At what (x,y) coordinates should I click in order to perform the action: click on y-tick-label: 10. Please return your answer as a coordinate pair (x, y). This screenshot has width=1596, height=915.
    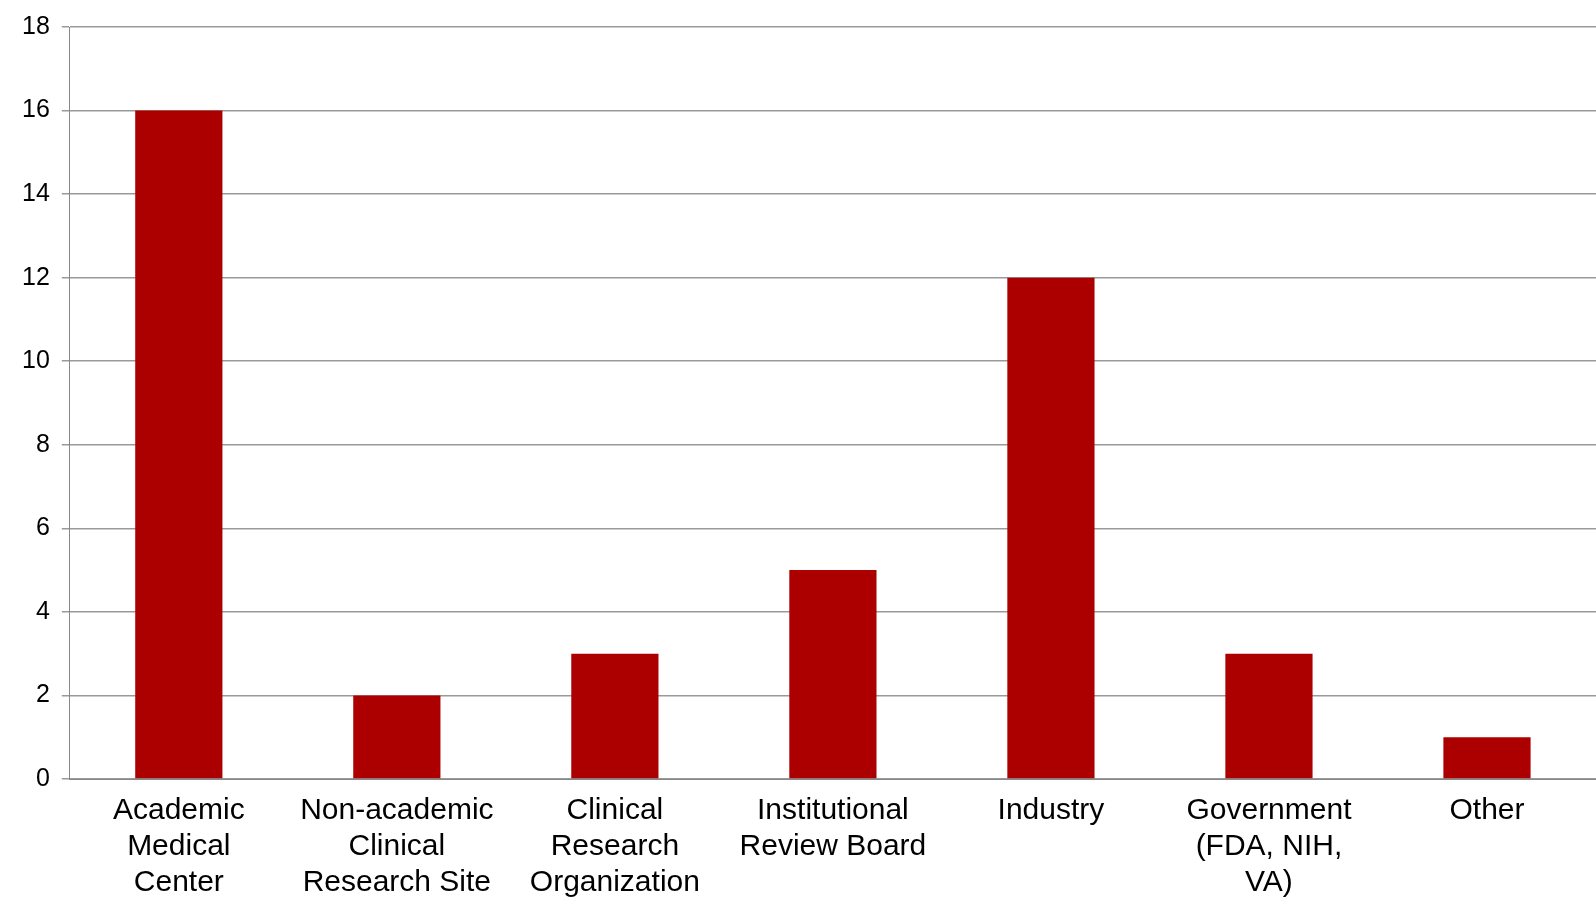
    Looking at the image, I should click on (36, 359).